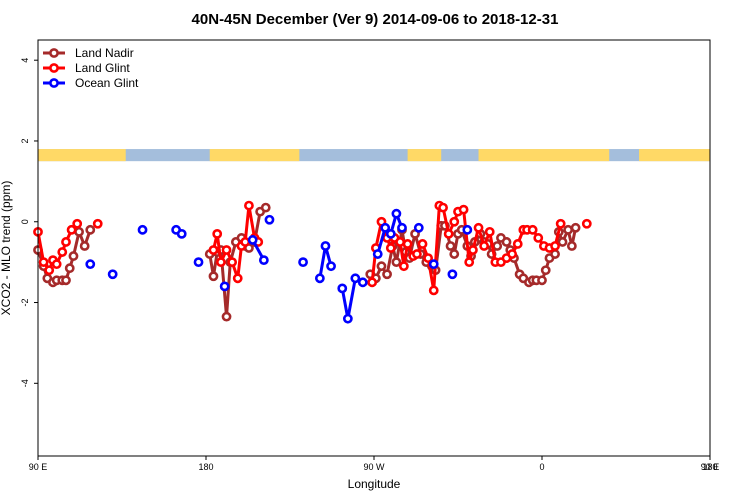 The height and width of the screenshot is (500, 750). What do you see at coordinates (86, 68) in the screenshot?
I see `legend-entry: Land Glint` at bounding box center [86, 68].